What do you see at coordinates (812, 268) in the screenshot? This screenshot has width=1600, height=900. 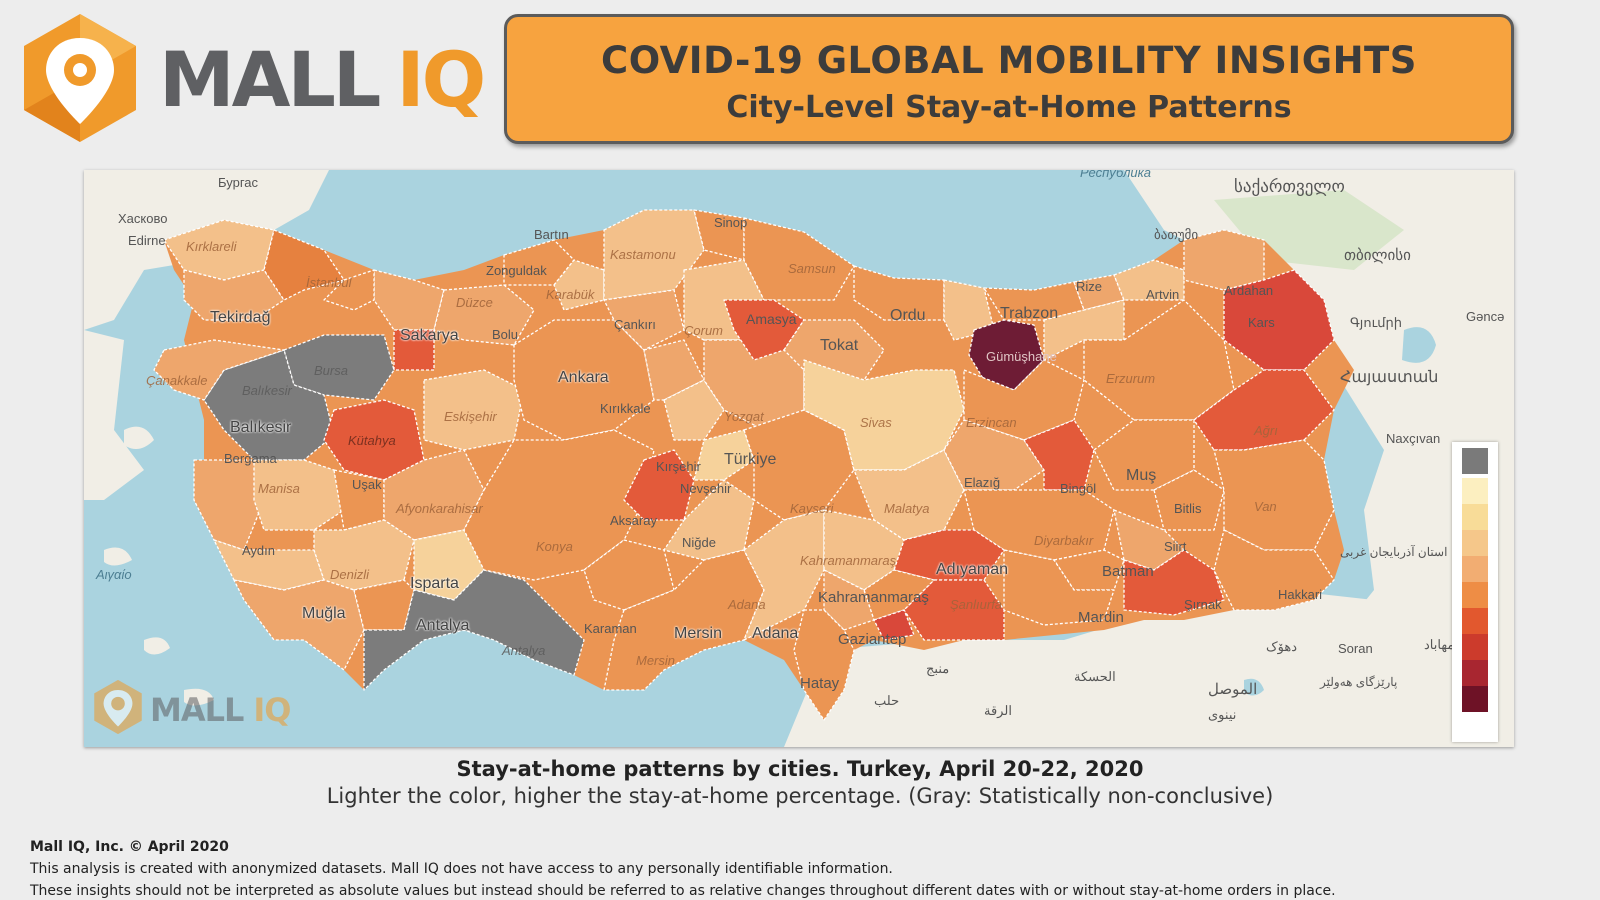 I see `label-samsun: Samsun` at bounding box center [812, 268].